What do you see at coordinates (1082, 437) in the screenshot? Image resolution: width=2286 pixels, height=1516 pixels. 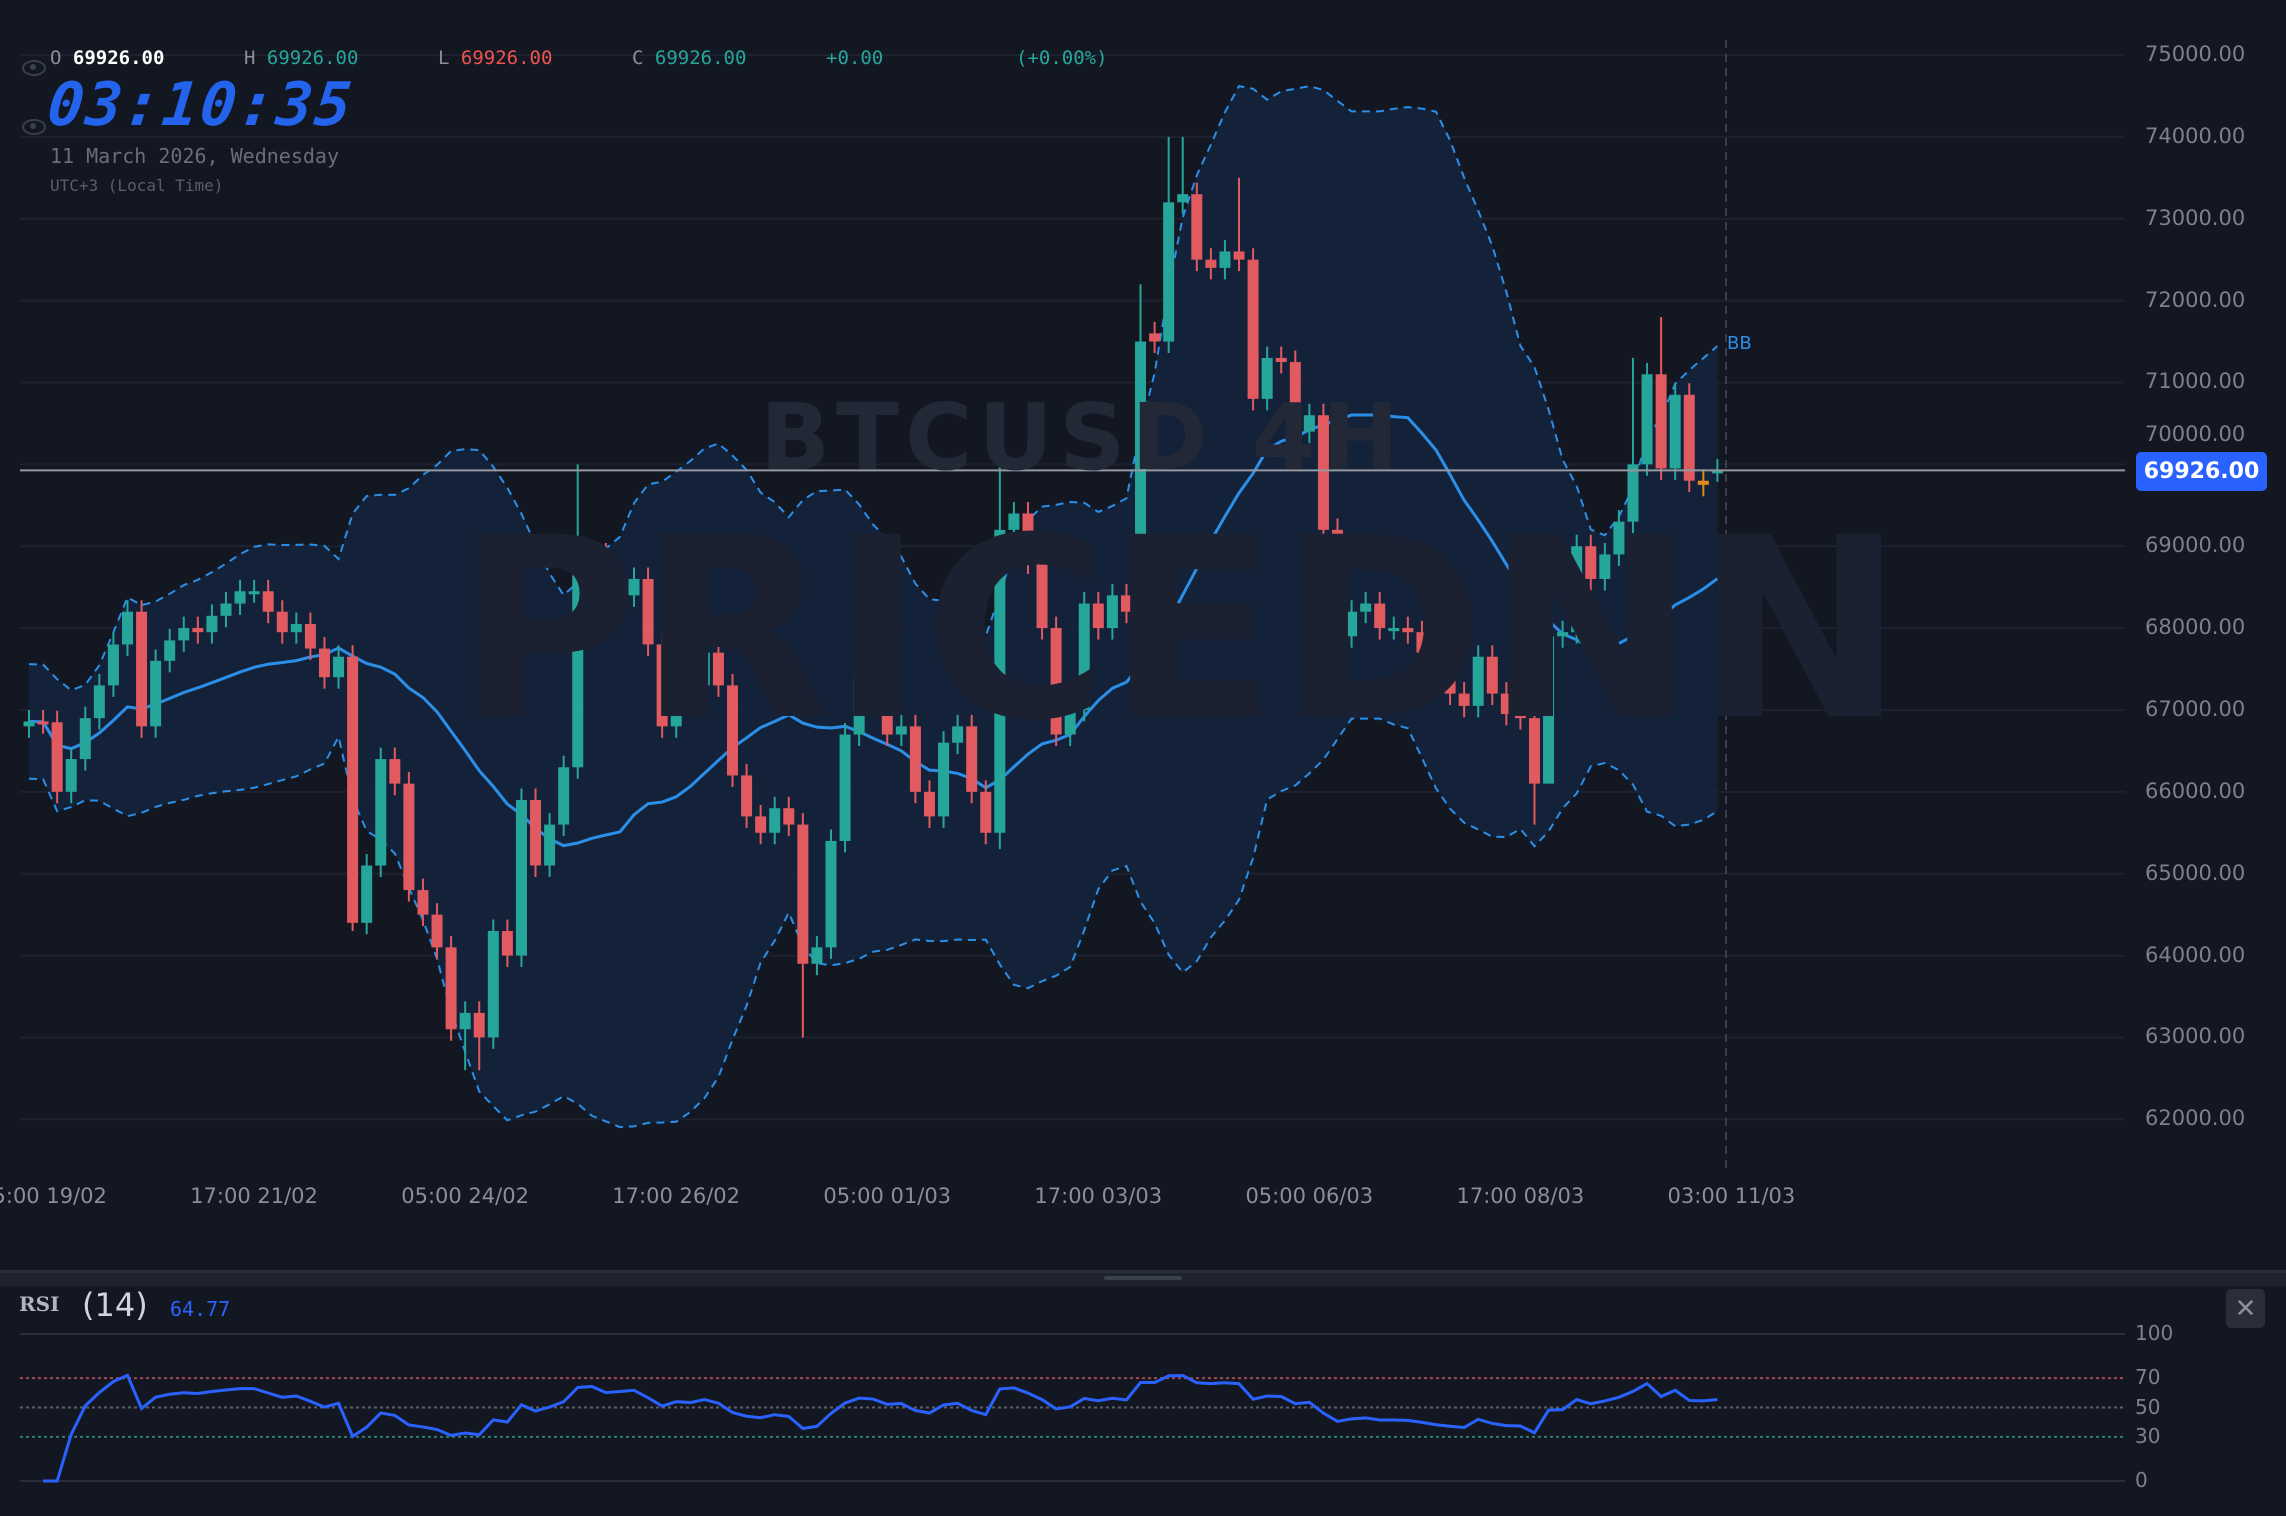 I see `watermark-symbol: BTCUSD 4H` at bounding box center [1082, 437].